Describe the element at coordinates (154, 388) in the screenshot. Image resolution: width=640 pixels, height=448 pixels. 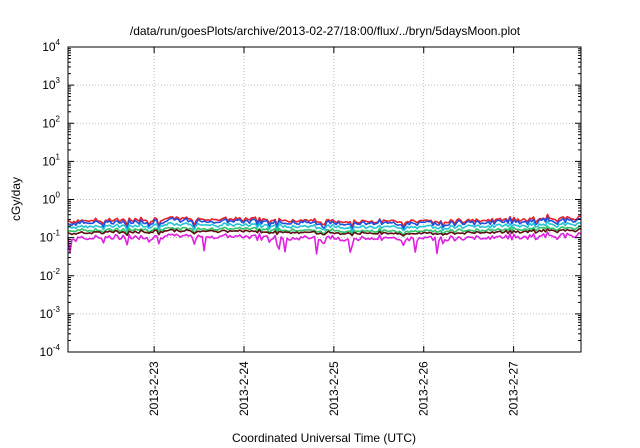
I see `x-tick-label: 2013-2-23` at that location.